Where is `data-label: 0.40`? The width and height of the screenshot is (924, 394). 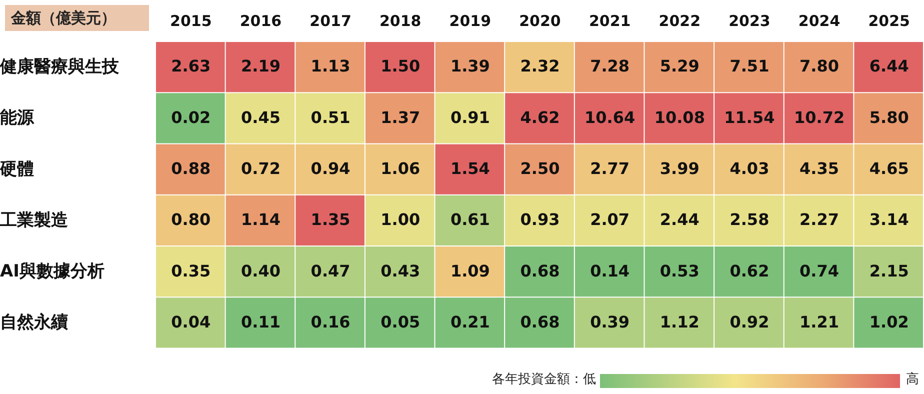 data-label: 0.40 is located at coordinates (260, 270).